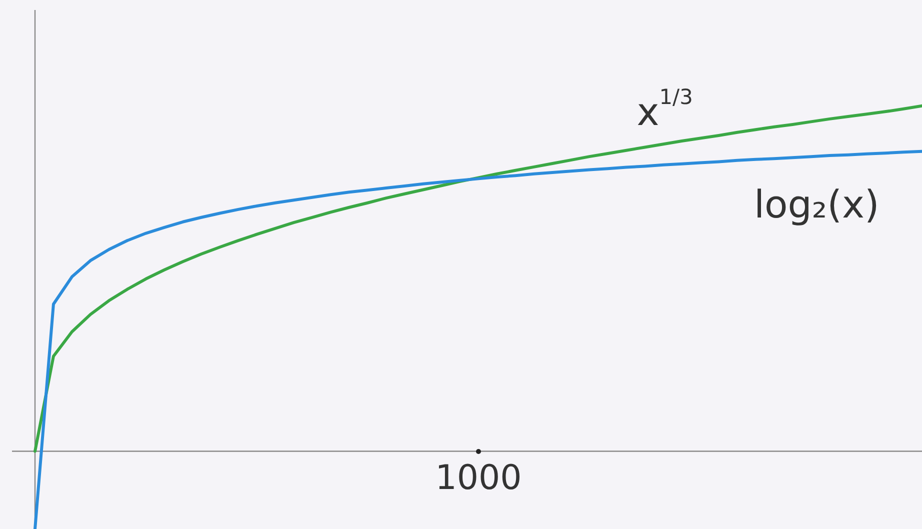 The image size is (922, 529). I want to click on series-label: log₂(x), so click(817, 204).